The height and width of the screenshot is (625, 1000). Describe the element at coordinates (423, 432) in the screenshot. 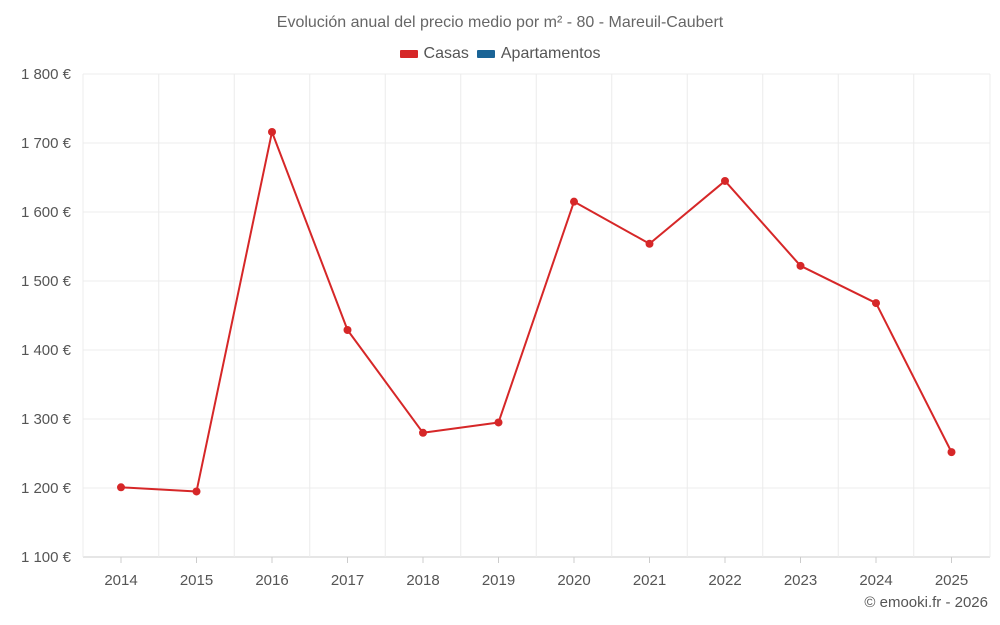

I see `data-point-casas-2018` at that location.